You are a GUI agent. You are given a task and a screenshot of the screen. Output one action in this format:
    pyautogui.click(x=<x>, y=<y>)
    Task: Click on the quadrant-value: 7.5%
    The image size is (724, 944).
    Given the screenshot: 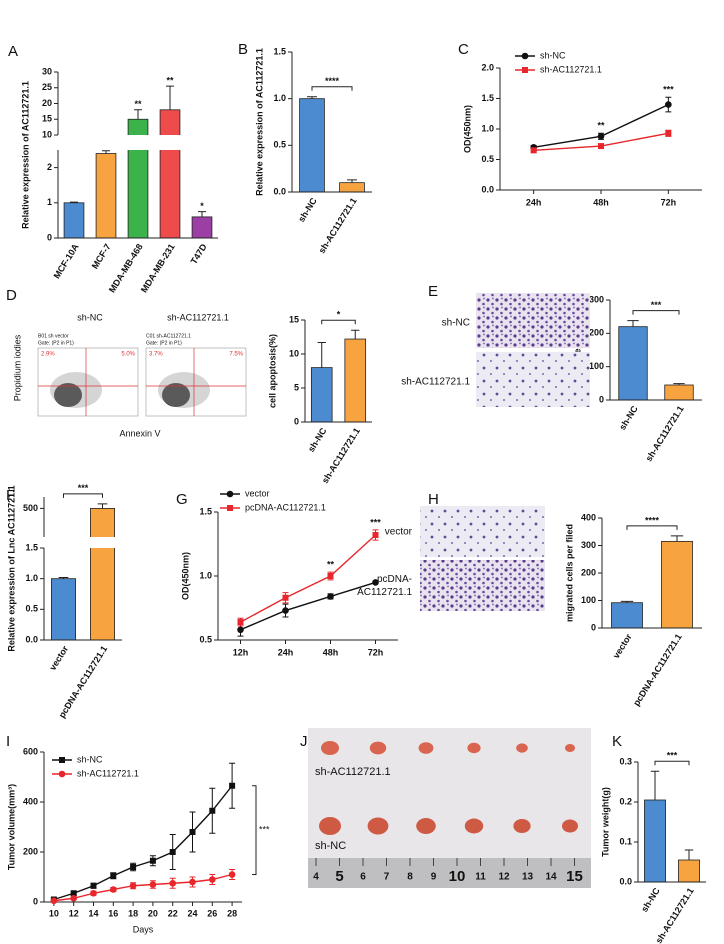 What is the action you would take?
    pyautogui.click(x=236, y=355)
    